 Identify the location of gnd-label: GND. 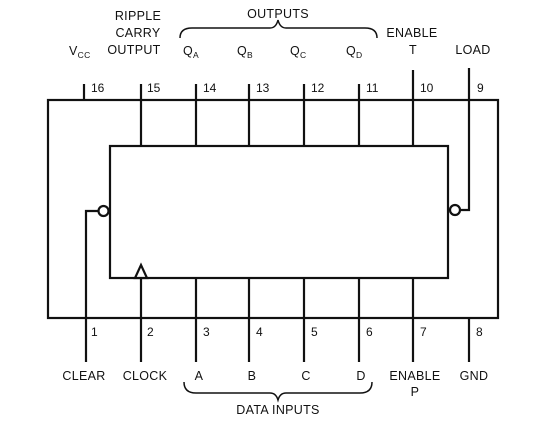
(474, 376).